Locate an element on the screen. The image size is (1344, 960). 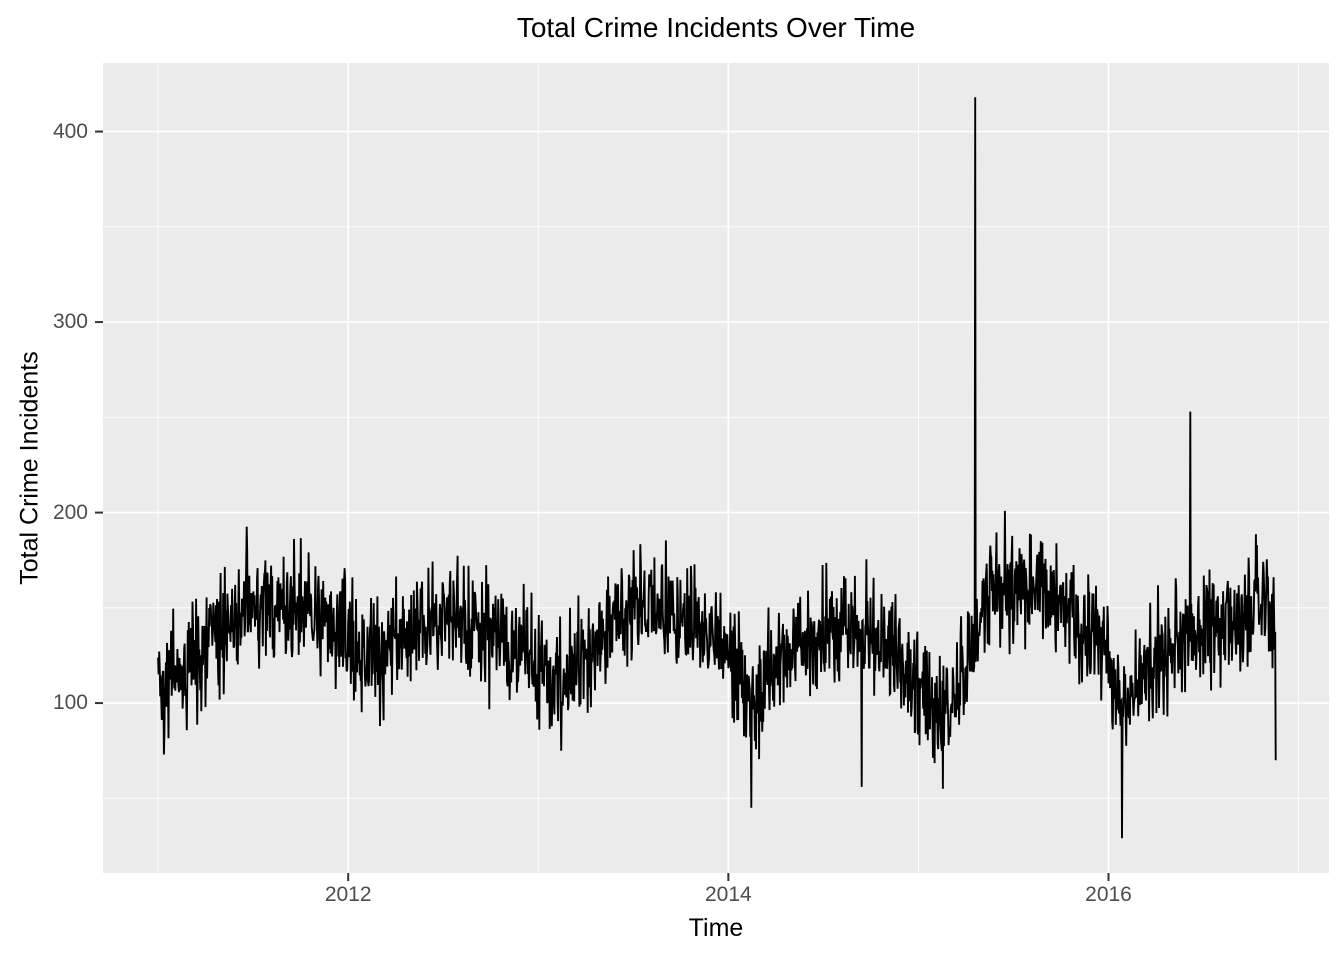
y-axis-title-text: Total Crime Incidents is located at coordinates (29, 468).